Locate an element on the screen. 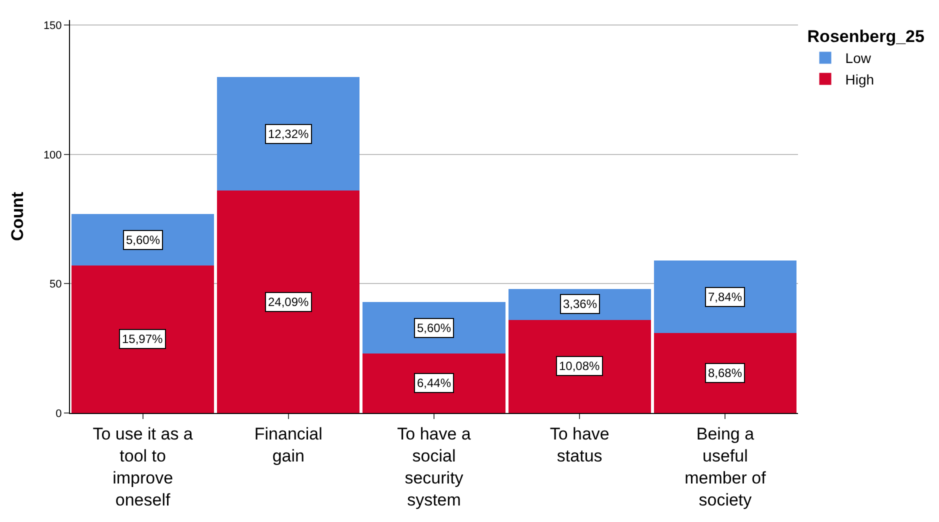 This screenshot has height=522, width=939. x-tick-label: To have a social security system is located at coordinates (434, 467).